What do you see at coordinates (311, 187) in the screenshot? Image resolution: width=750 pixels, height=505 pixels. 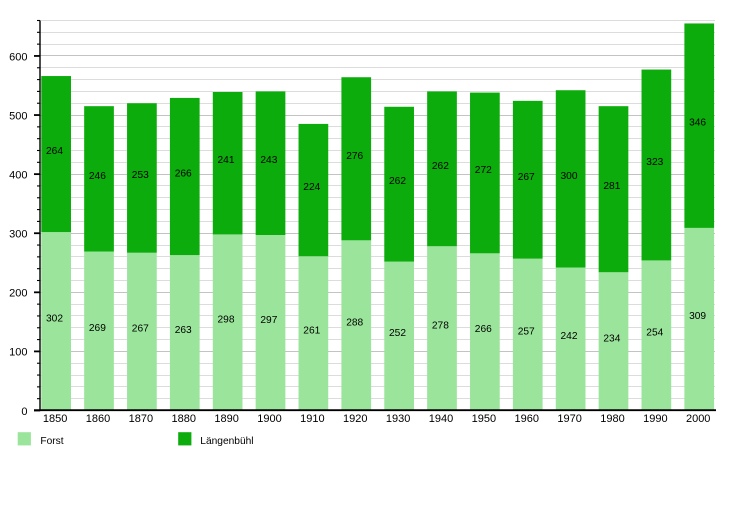 I see `svg-text: 224` at bounding box center [311, 187].